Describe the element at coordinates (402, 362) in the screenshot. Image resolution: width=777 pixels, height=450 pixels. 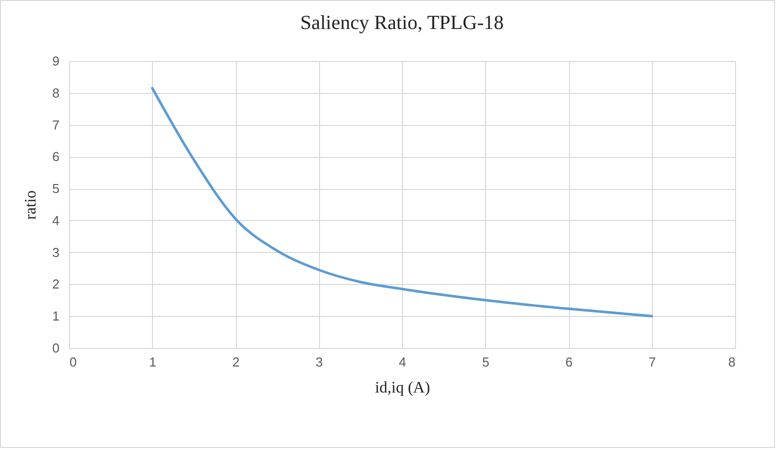
I see `x-tick-label: 4` at that location.